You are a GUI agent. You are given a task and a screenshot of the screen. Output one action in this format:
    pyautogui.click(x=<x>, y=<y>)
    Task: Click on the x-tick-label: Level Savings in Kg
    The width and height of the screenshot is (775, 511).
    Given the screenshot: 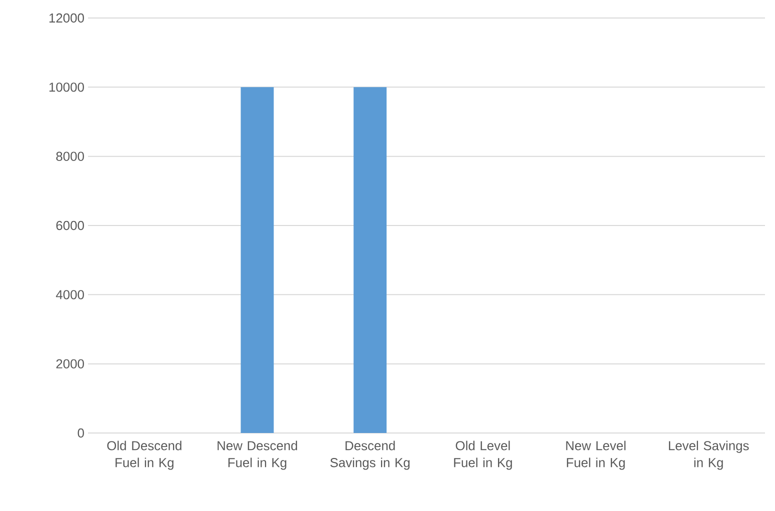 What is the action you would take?
    pyautogui.click(x=708, y=455)
    